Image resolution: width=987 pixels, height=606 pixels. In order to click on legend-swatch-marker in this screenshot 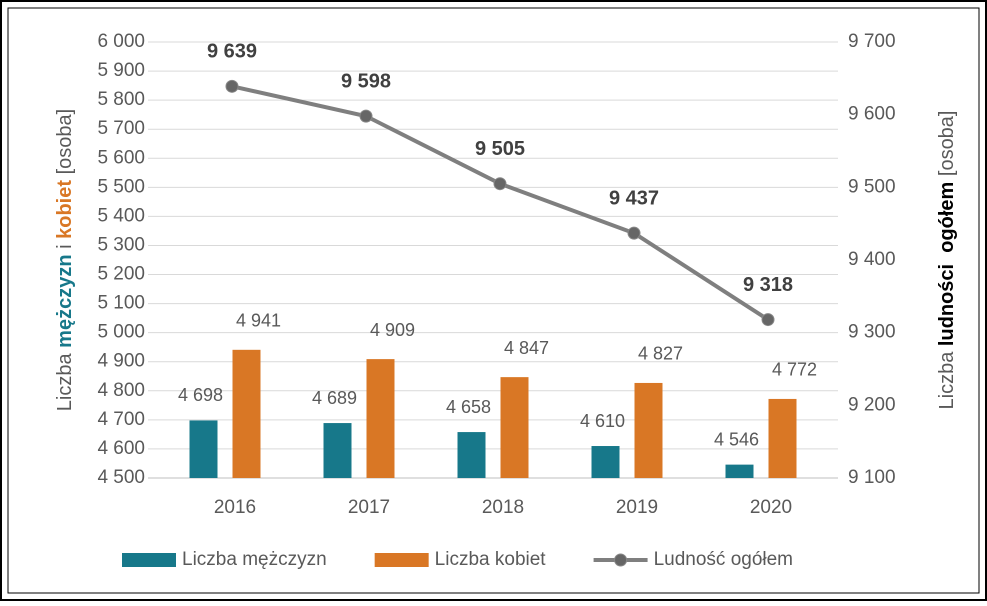, I will do `click(621, 560)`.